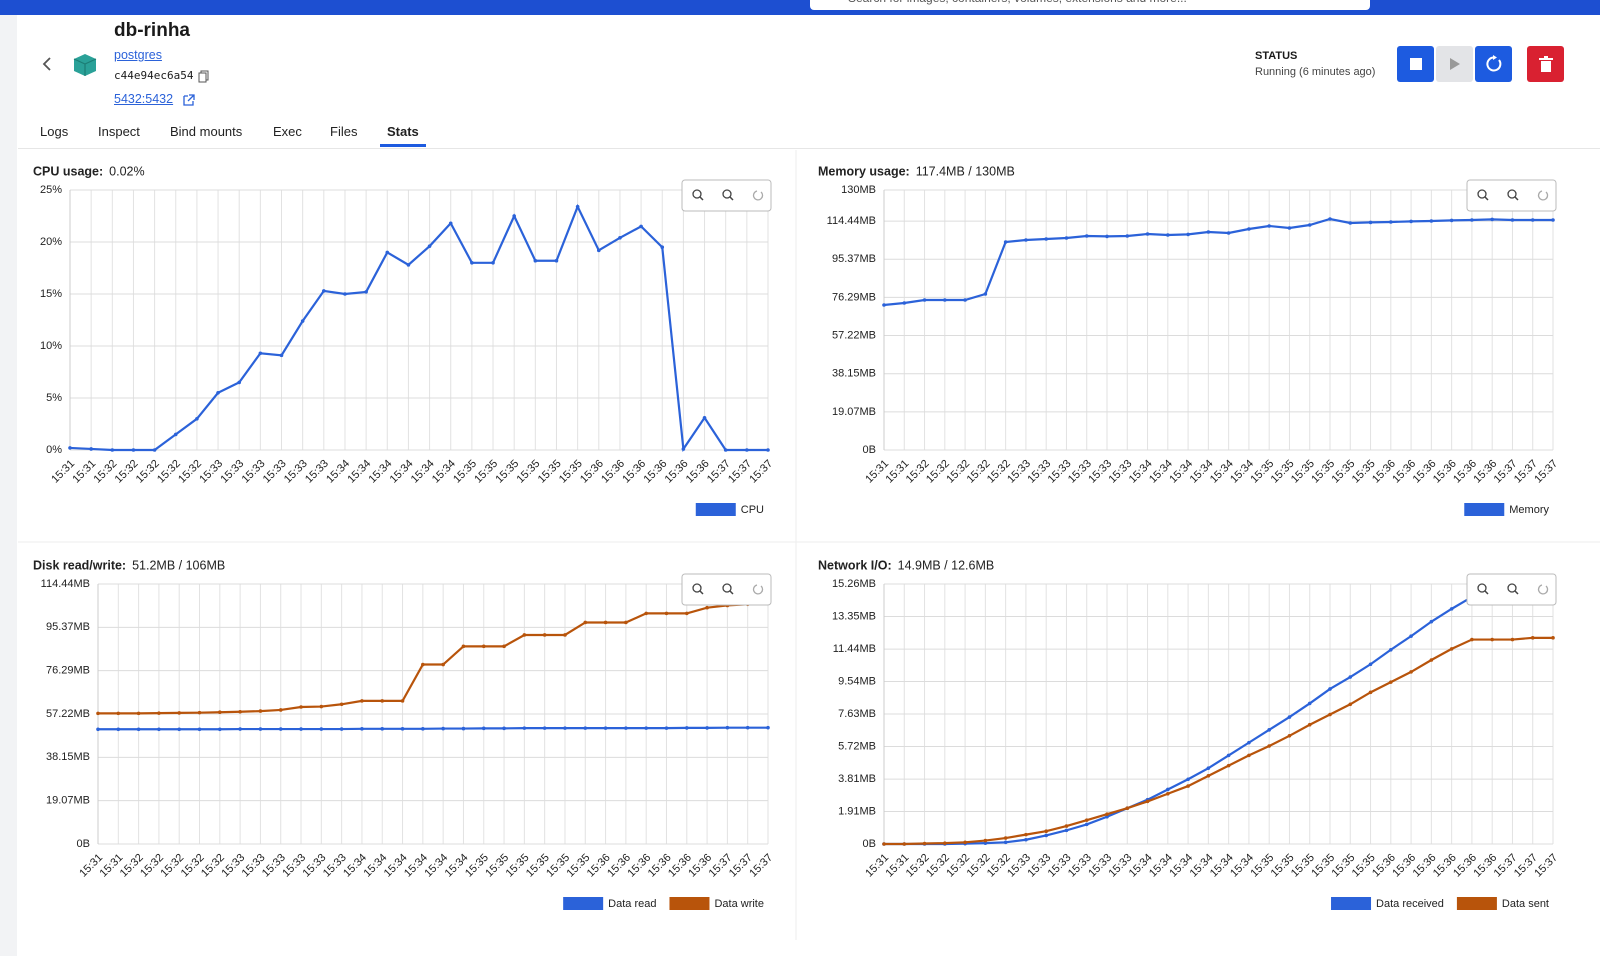  I want to click on y-tick-label: 95.37MB, so click(68, 627).